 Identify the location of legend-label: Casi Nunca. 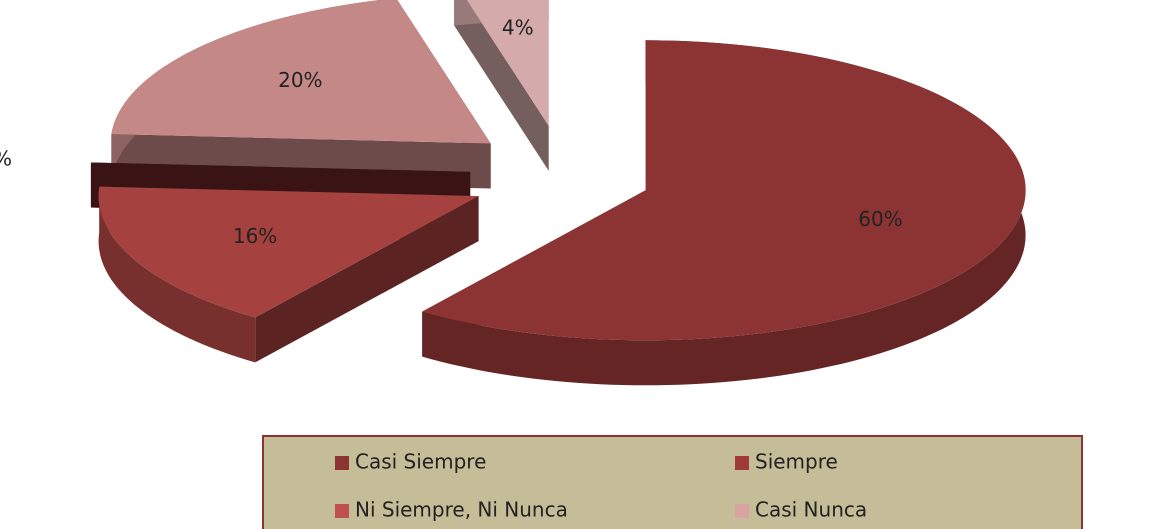
(811, 510).